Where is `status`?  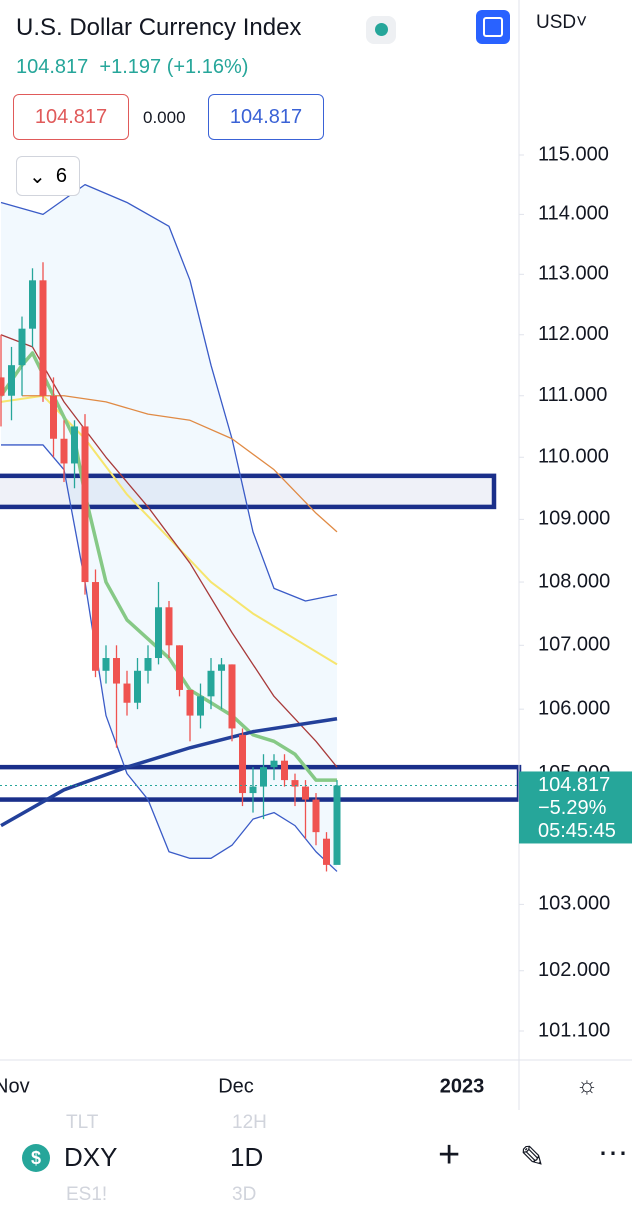 status is located at coordinates (381, 30).